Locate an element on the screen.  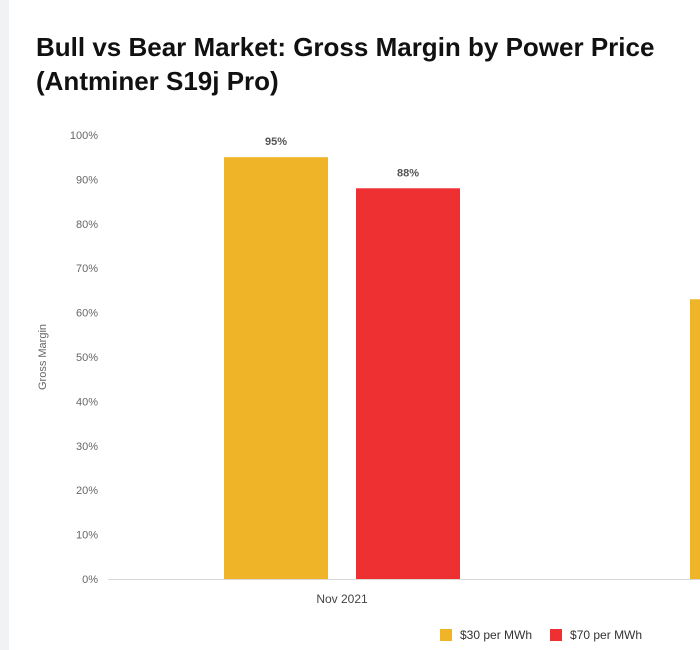
legend: $30 per MWh $70 per MWh is located at coordinates (541, 635).